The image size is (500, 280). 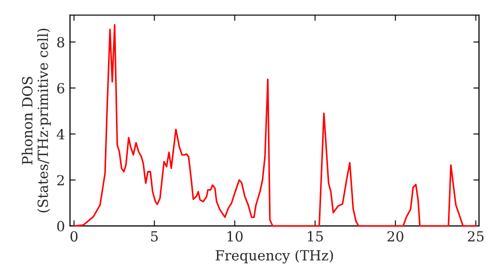 I want to click on x-tick-label: 20, so click(x=396, y=236).